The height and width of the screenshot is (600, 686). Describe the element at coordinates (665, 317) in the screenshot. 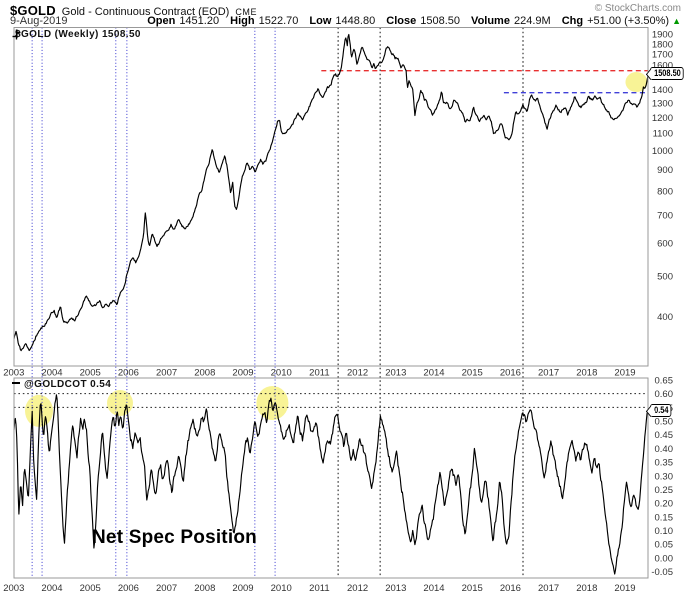

I see `svg-text: 400` at that location.